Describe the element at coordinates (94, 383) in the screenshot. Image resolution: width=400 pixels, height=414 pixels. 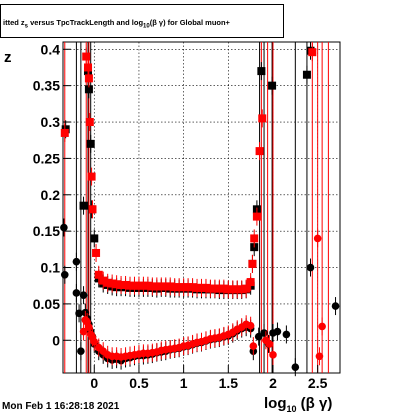
I see `x-tick-label: 0` at that location.